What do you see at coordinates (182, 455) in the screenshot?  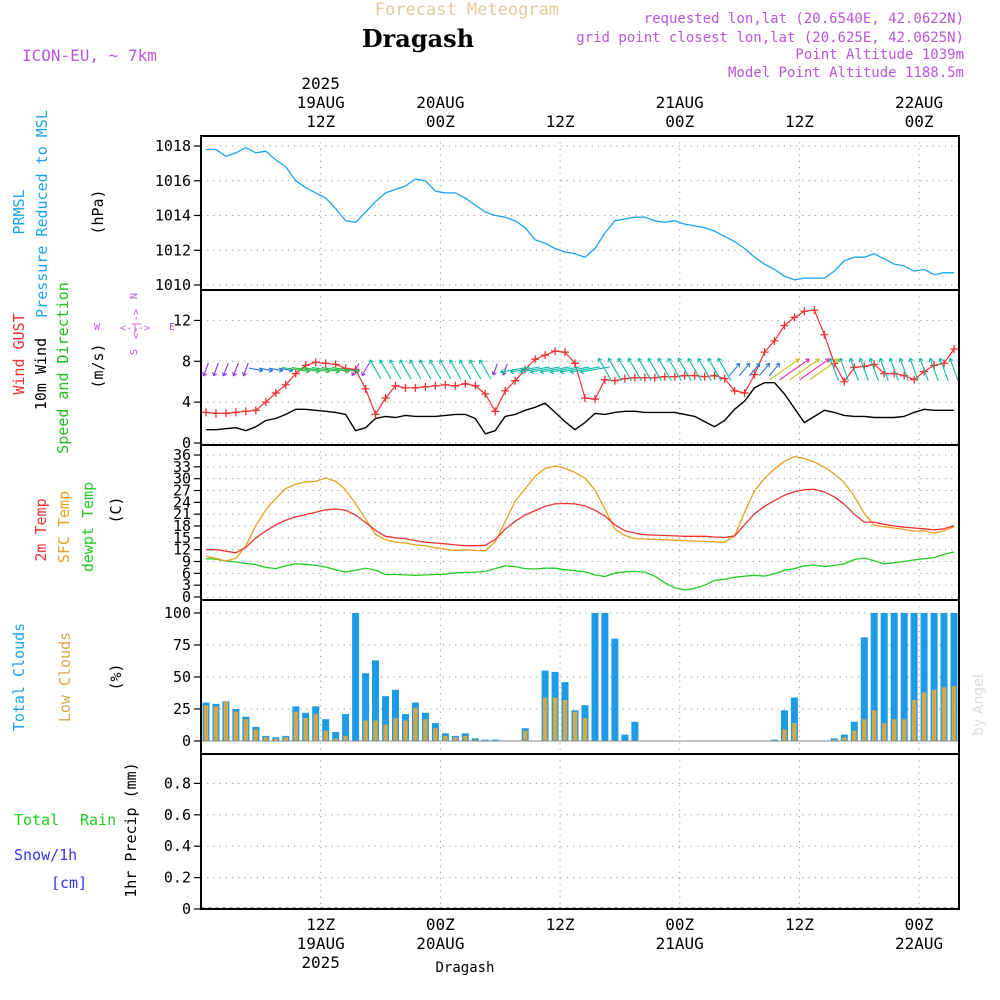 I see `y-tick-label: 36` at bounding box center [182, 455].